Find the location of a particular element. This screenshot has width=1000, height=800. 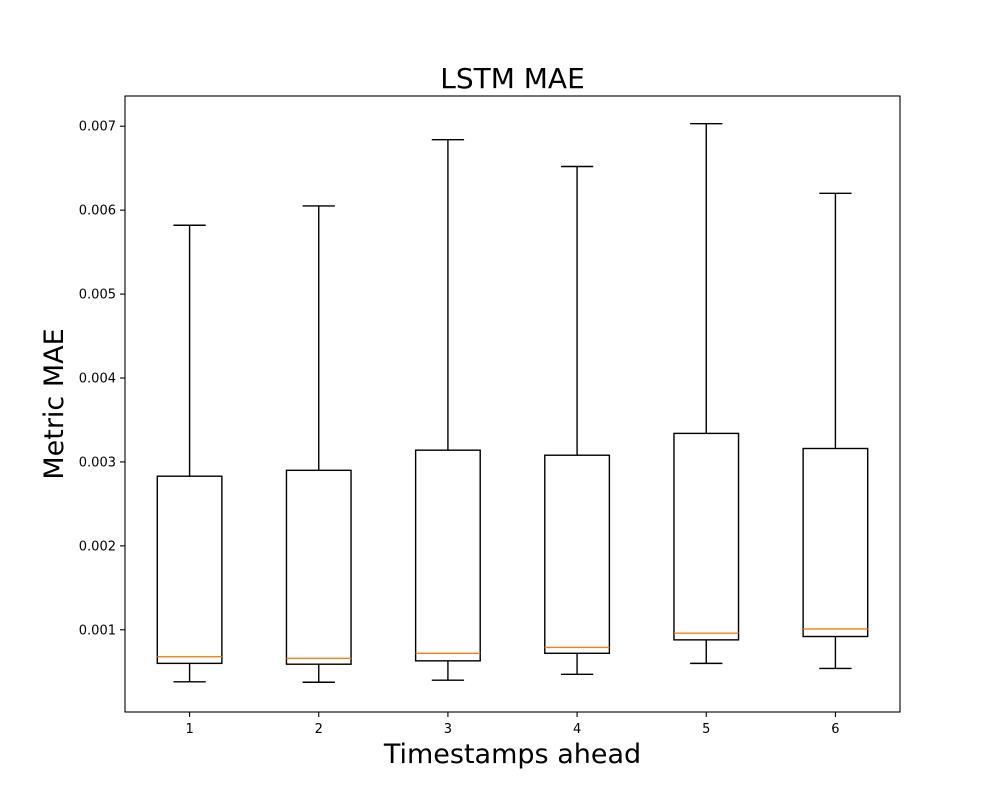

chart-title: LSTM MAE is located at coordinates (512, 78).